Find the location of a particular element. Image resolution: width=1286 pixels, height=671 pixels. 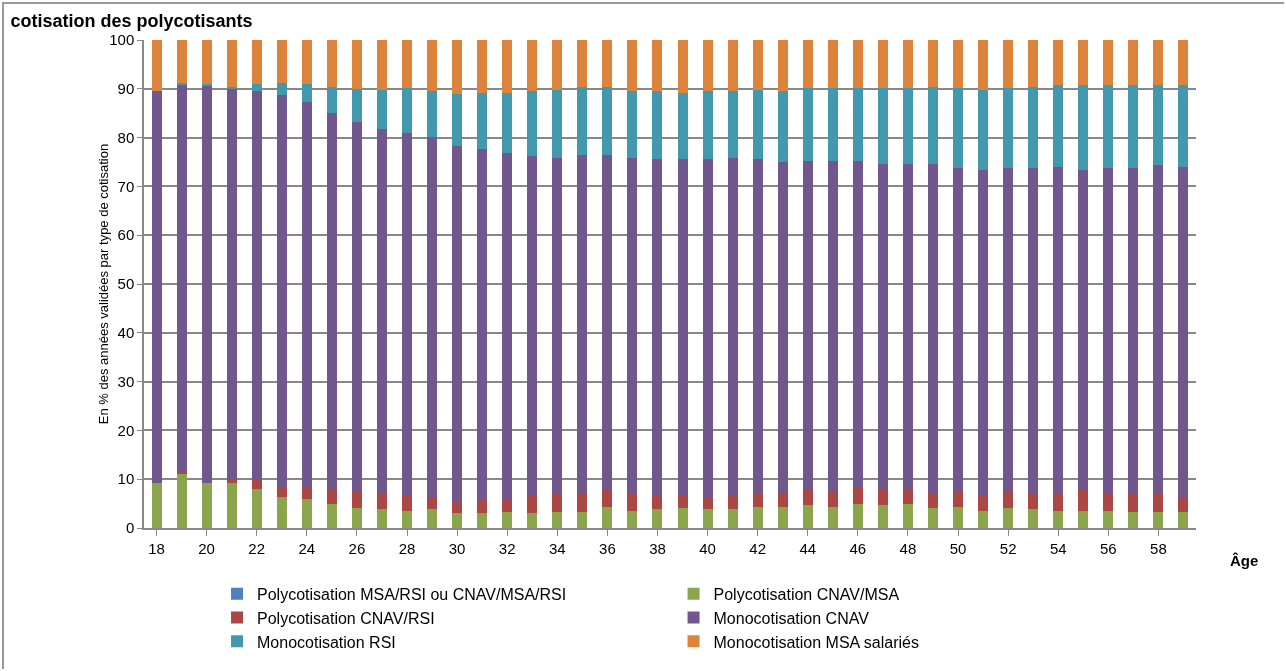

x-tick-label: 48 is located at coordinates (908, 548).